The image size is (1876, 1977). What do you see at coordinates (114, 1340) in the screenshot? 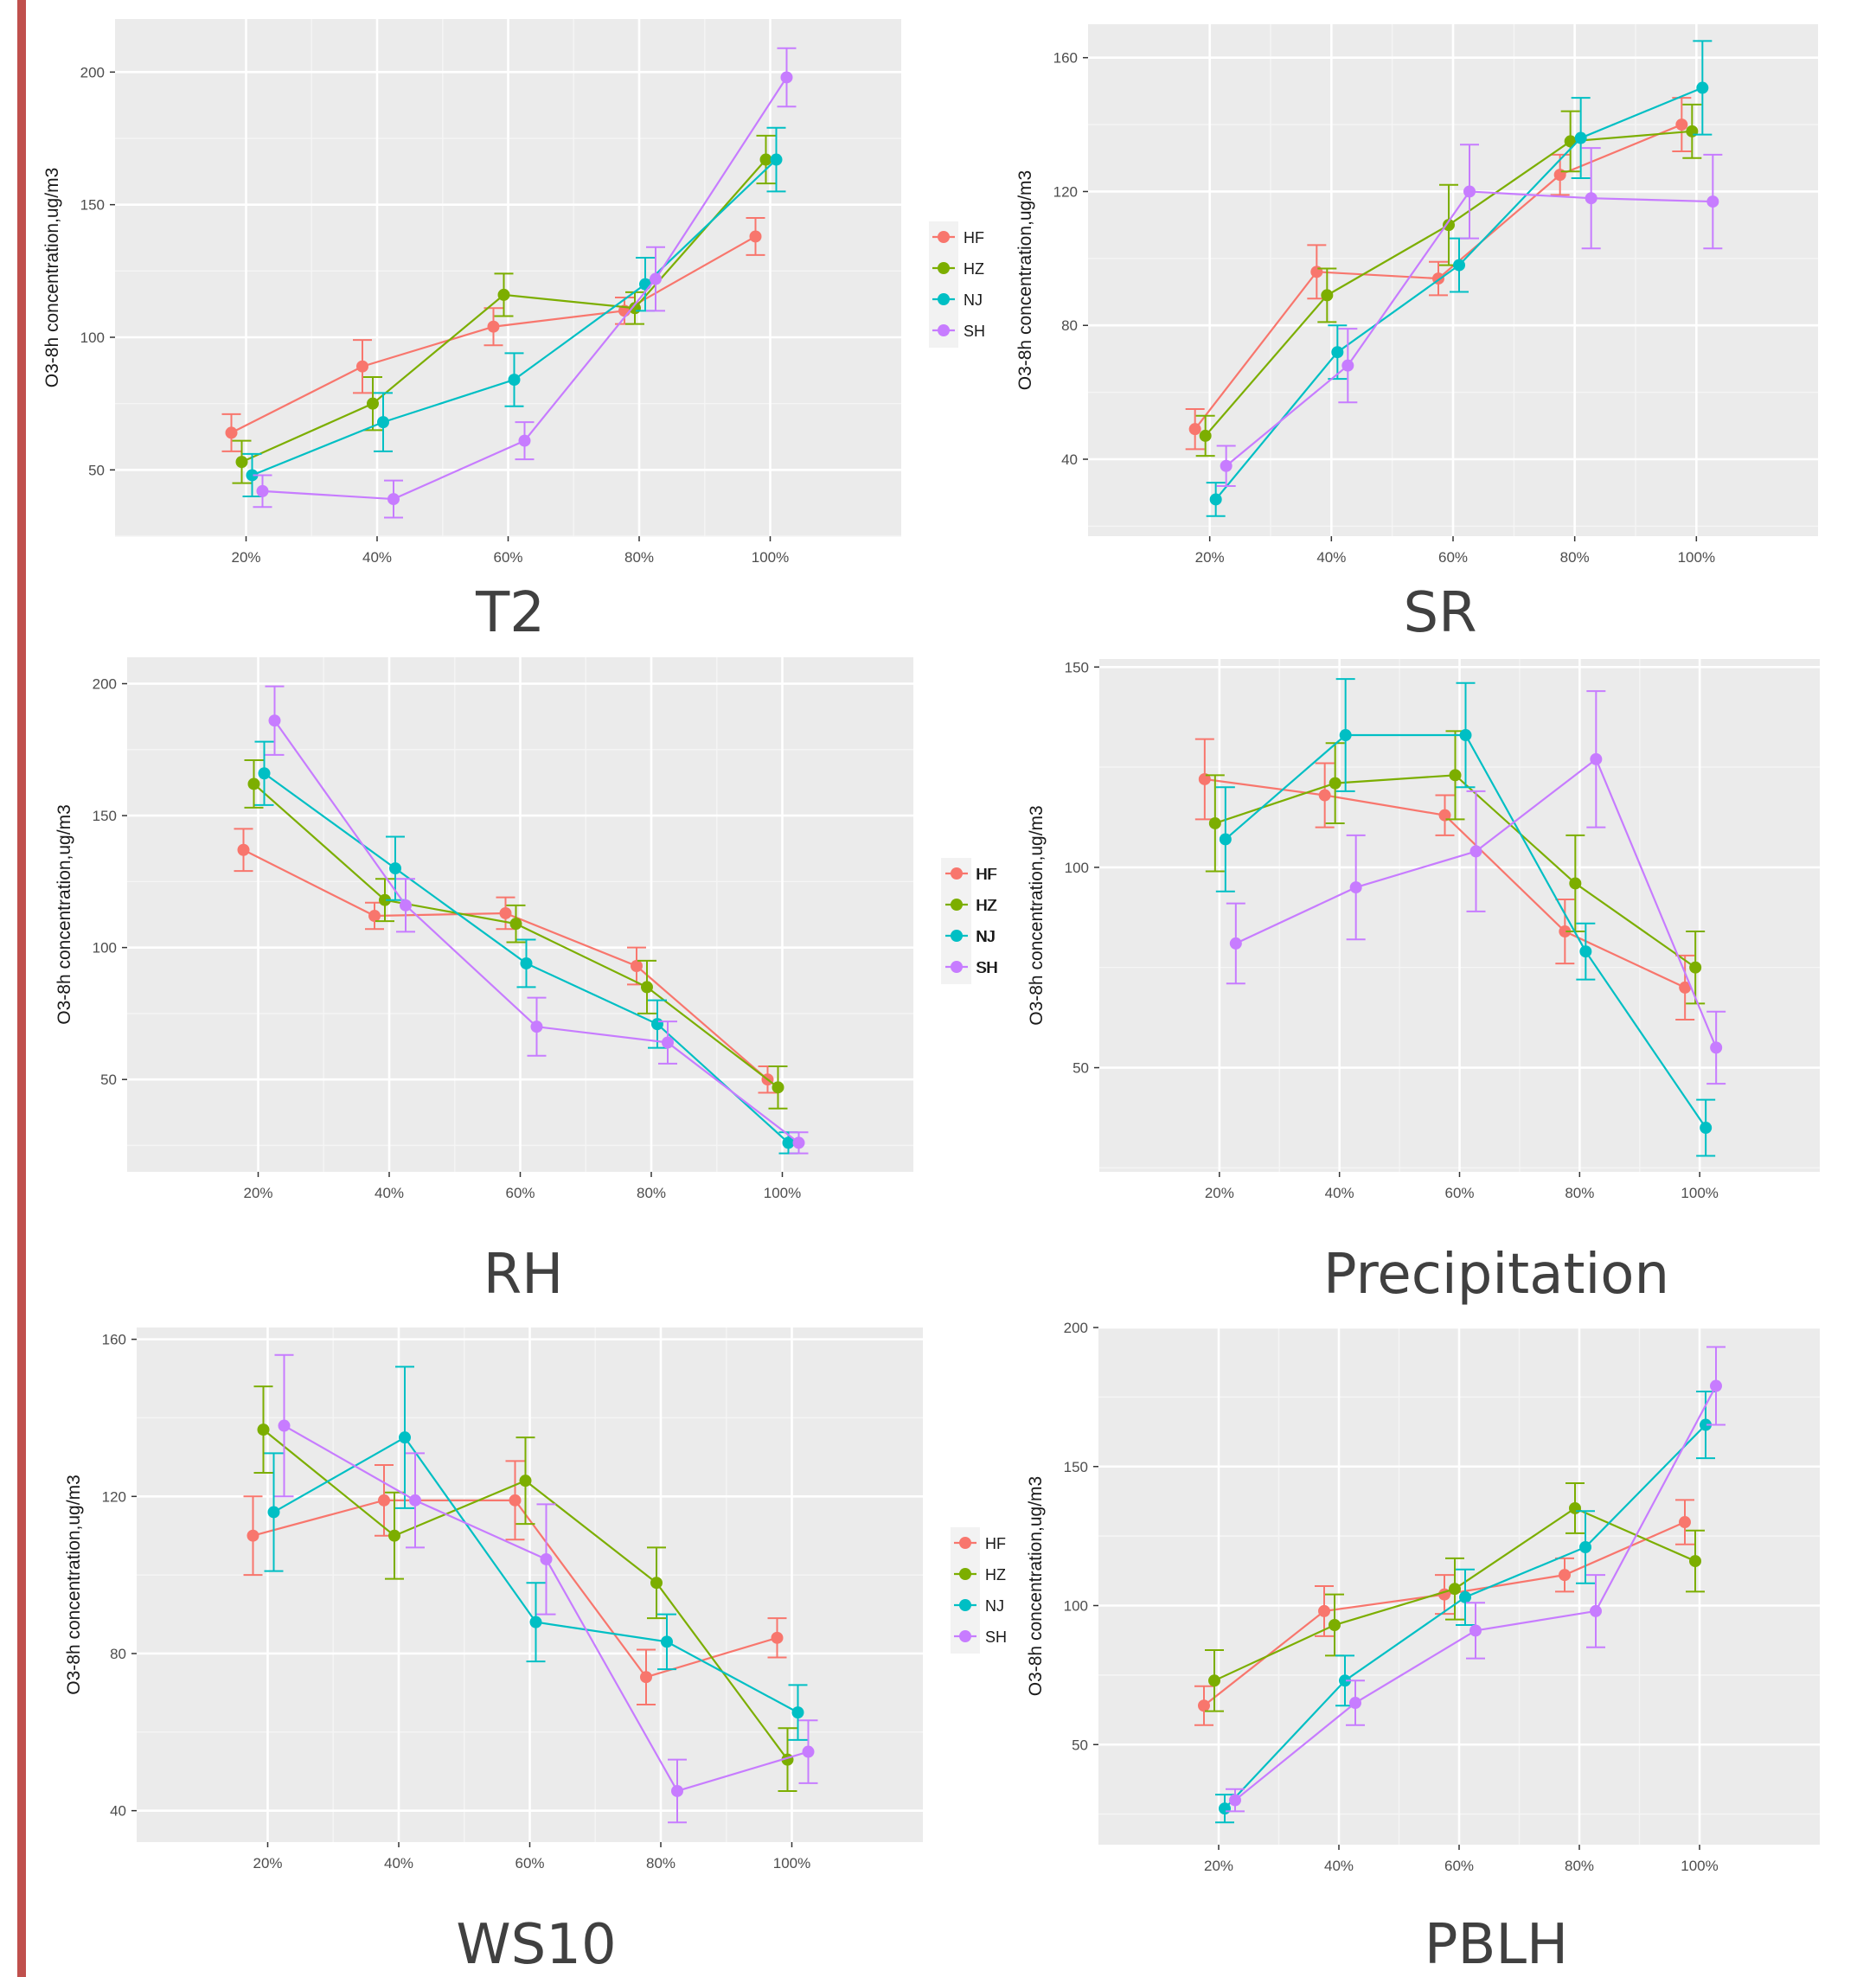
I see `y-tick-label: 160` at bounding box center [114, 1340].